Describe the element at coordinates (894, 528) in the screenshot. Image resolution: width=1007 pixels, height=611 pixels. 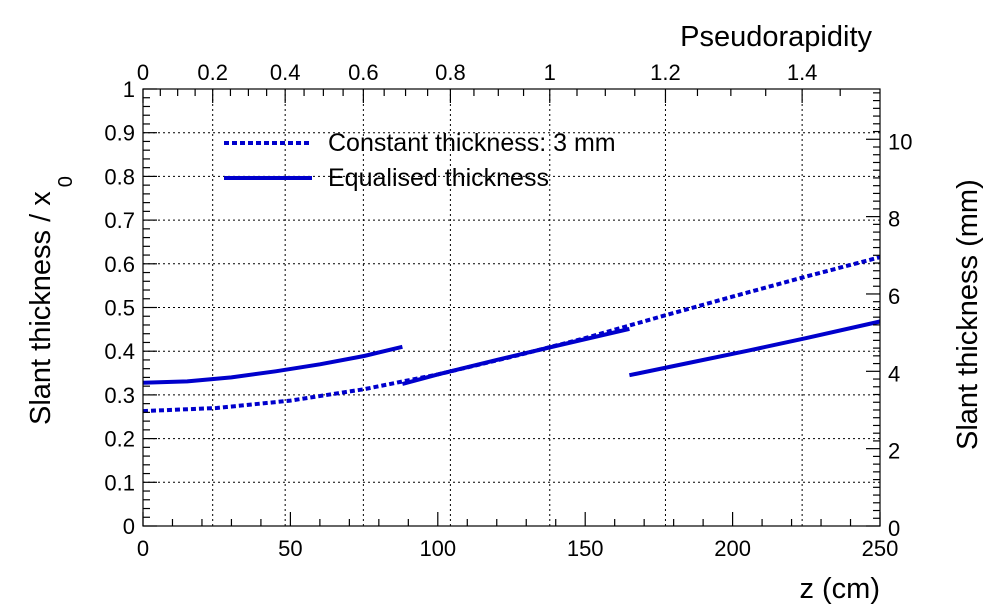
I see `y2-tick-label: 0` at that location.